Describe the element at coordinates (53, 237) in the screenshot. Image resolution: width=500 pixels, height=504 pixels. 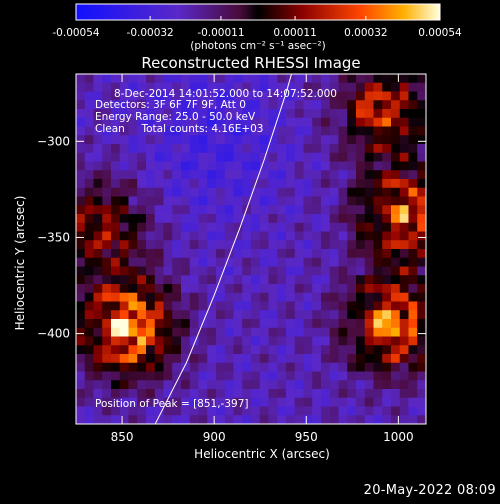
I see `y-tick-label: −350` at that location.